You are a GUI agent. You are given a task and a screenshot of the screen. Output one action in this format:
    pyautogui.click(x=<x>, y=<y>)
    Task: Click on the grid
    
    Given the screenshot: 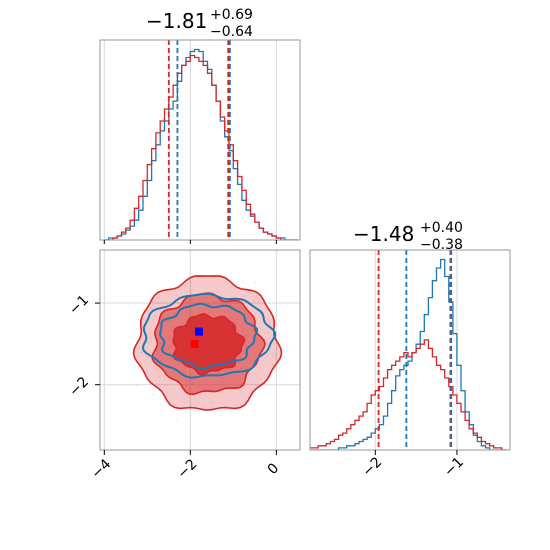 What is the action you would take?
    pyautogui.click(x=190, y=140)
    